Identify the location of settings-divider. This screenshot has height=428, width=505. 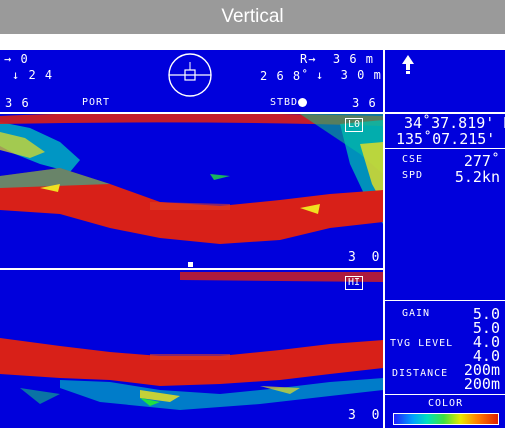
(445, 300).